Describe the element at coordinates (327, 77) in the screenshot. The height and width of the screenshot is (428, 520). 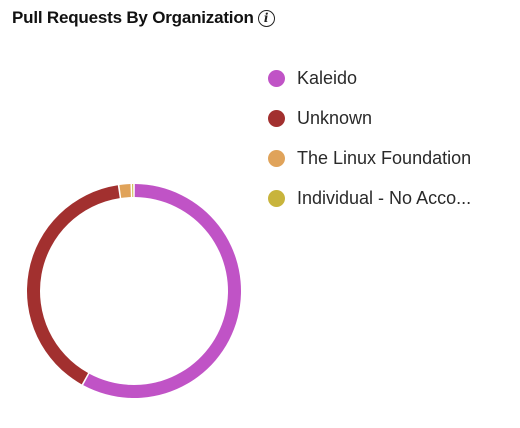
I see `legend-label: Kaleido` at that location.